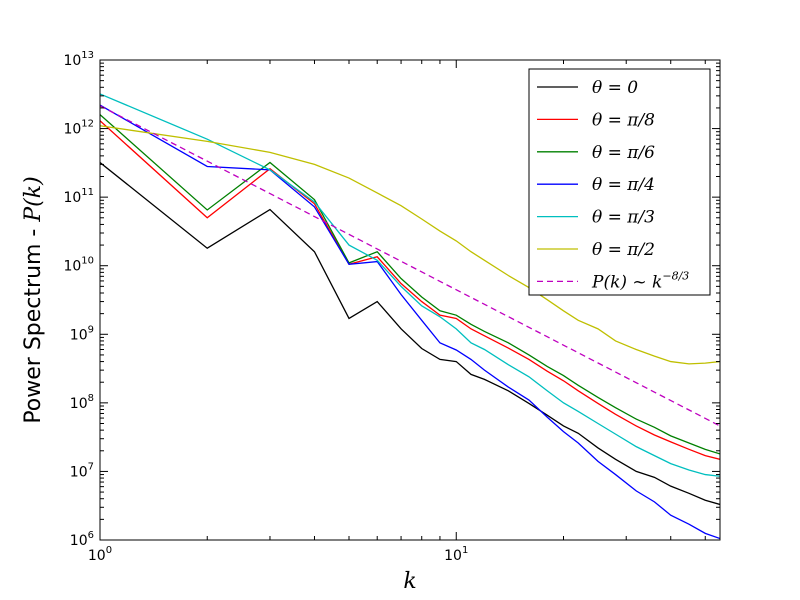 The height and width of the screenshot is (600, 800). Describe the element at coordinates (623, 250) in the screenshot. I see `legend-label: θ = π/2` at that location.